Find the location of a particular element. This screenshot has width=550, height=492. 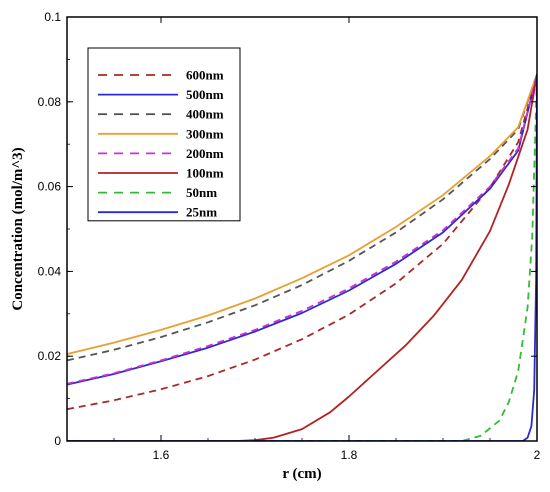

legend: 600nm 500nm 400nm 300nm 200nm 100nm 50nm 25nm is located at coordinates (164, 134).